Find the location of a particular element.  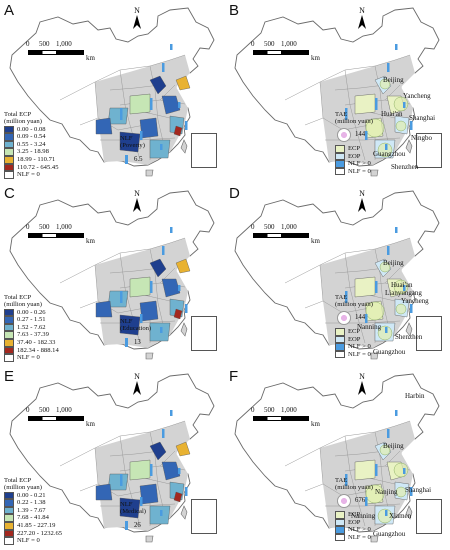

legend-item: 18.99 - 110.71 is located at coordinates (31, 160).